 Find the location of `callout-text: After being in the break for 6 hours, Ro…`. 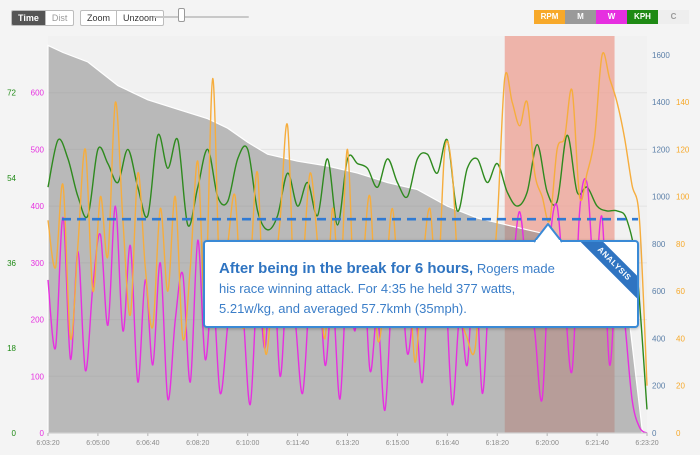

callout-text: After being in the break for 6 hours, Ro… is located at coordinates (389, 289).